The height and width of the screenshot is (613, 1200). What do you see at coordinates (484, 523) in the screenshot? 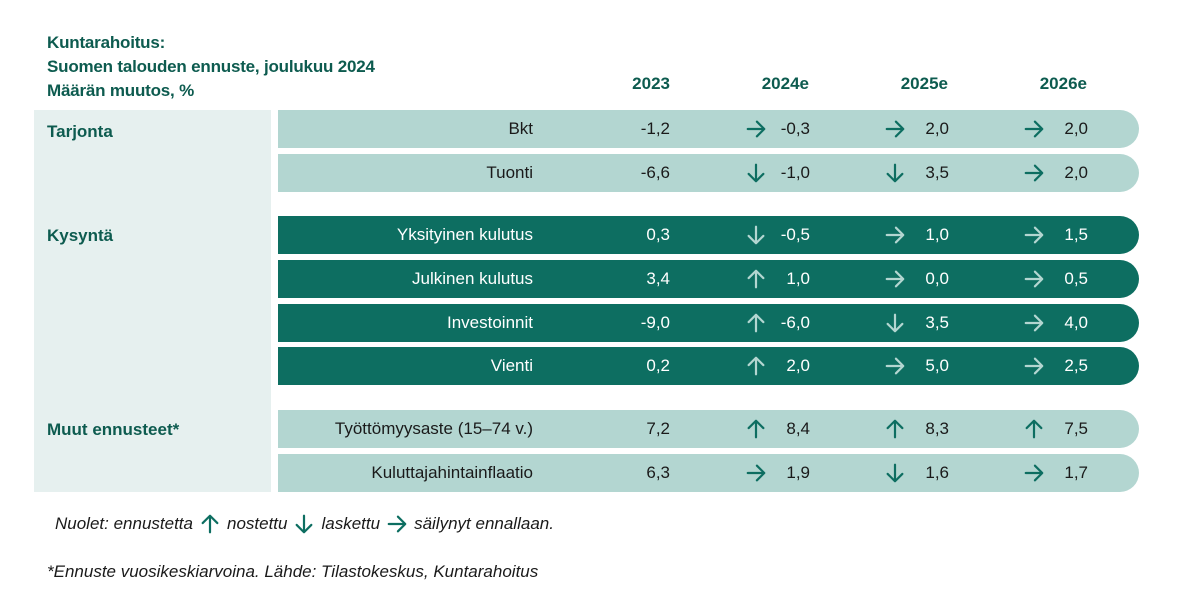
I see `legend-right-label: säilynyt ennallaan.` at bounding box center [484, 523].